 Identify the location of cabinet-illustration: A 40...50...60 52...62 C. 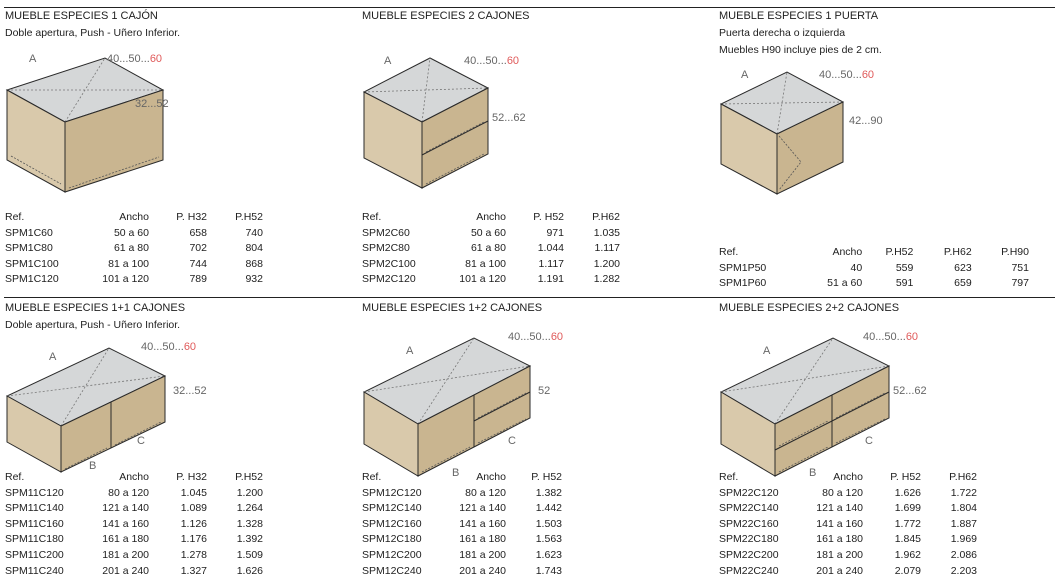
(823, 404).